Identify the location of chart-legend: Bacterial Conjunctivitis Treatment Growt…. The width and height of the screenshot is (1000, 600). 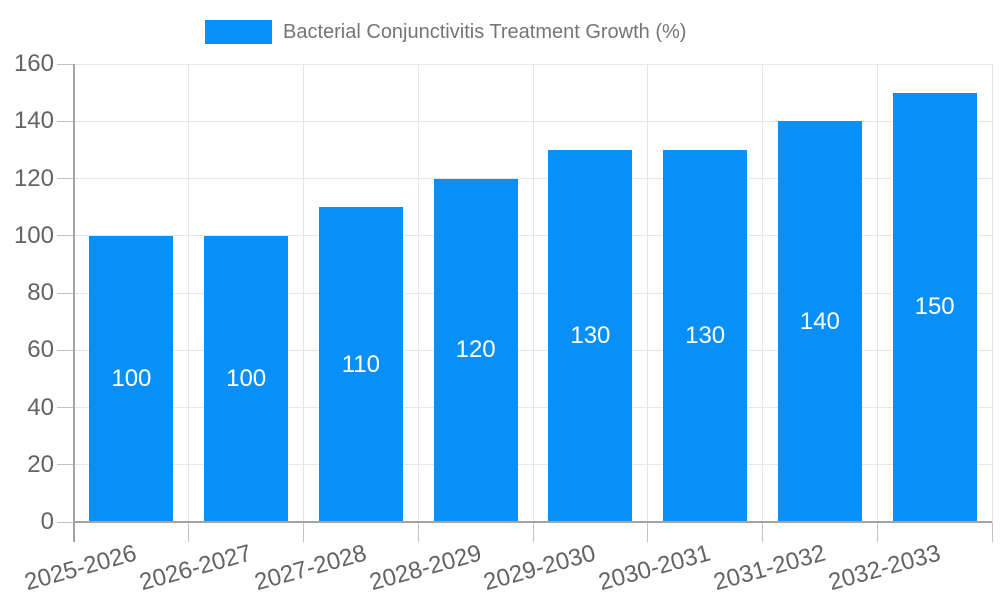
(445, 32).